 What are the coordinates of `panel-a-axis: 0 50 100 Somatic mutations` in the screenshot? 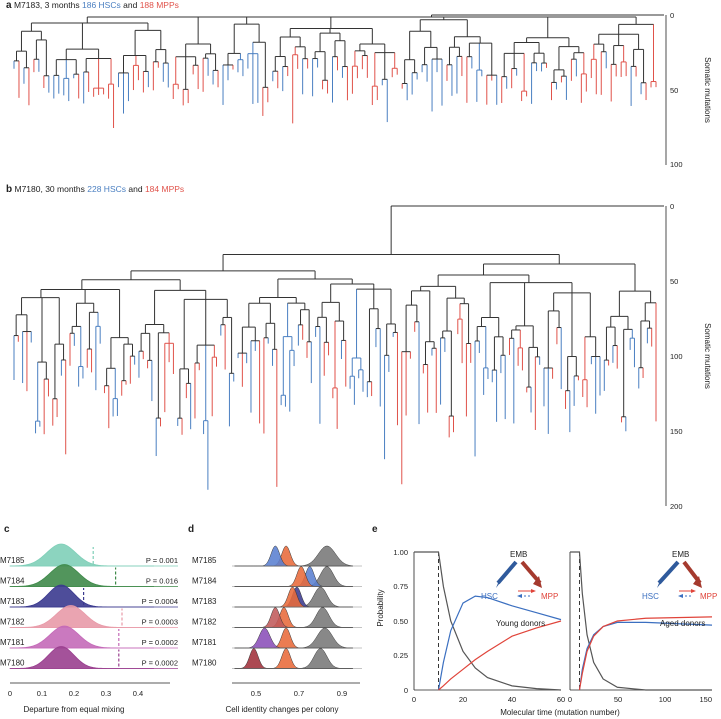 It's located at (688, 90).